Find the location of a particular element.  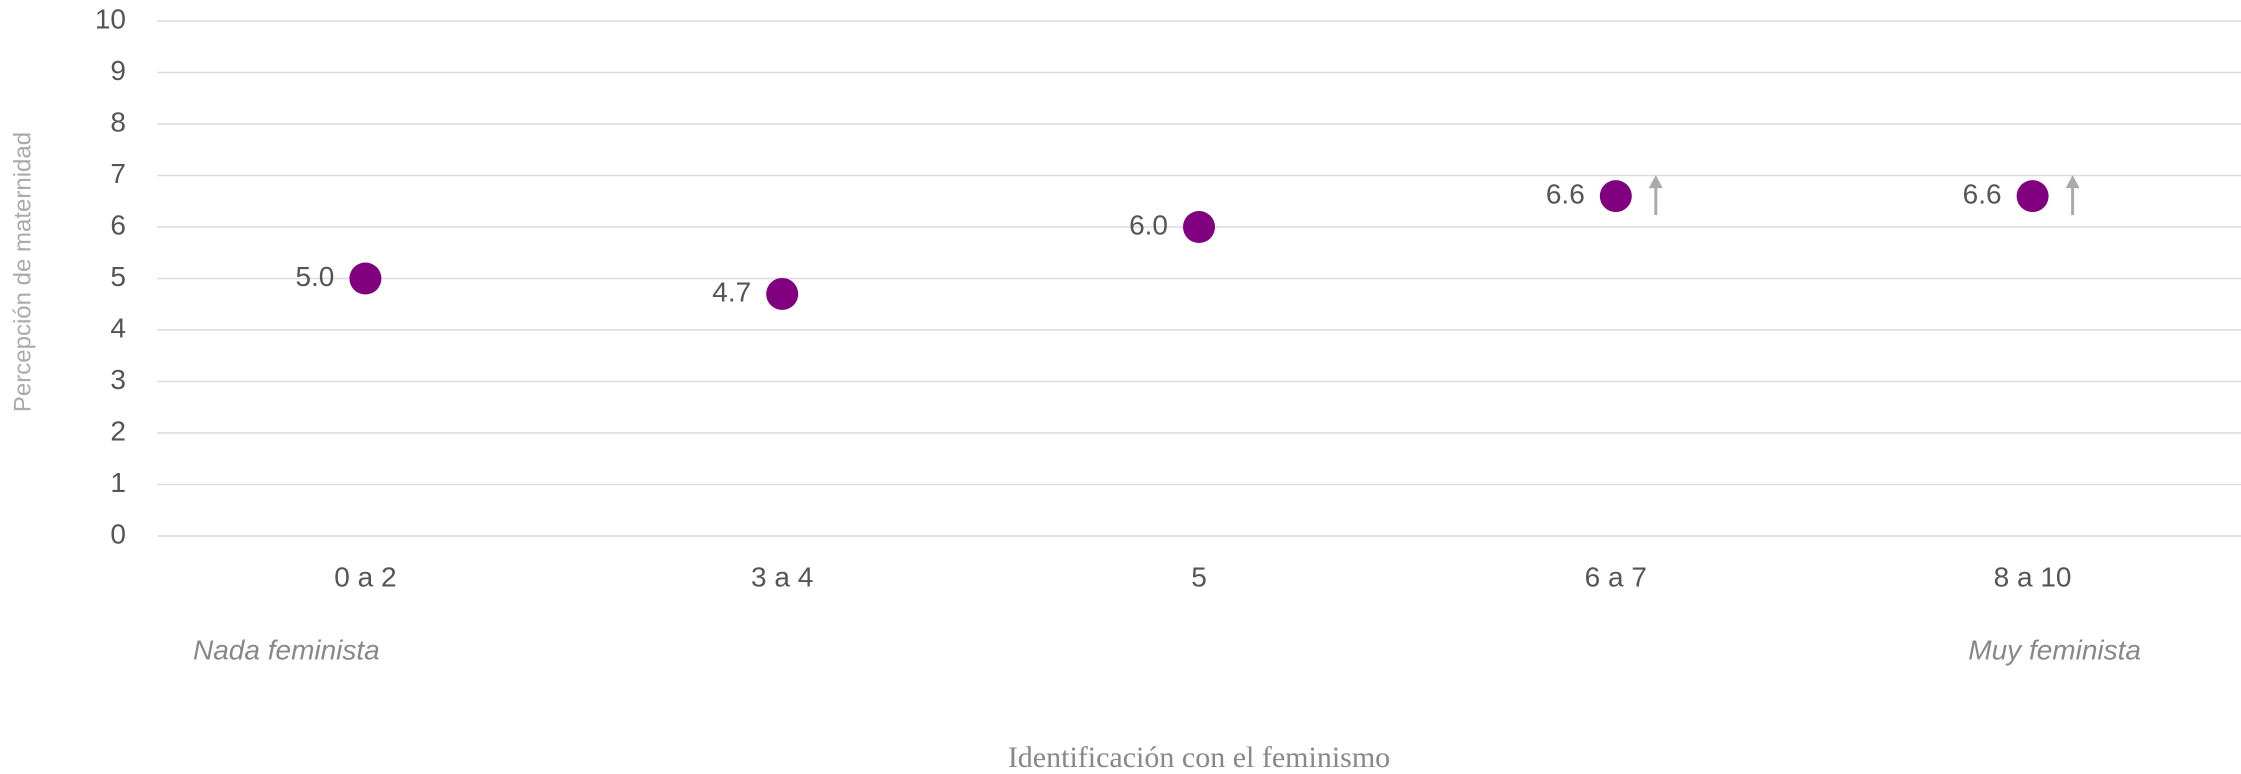

y-tick-label: 8 is located at coordinates (118, 121).